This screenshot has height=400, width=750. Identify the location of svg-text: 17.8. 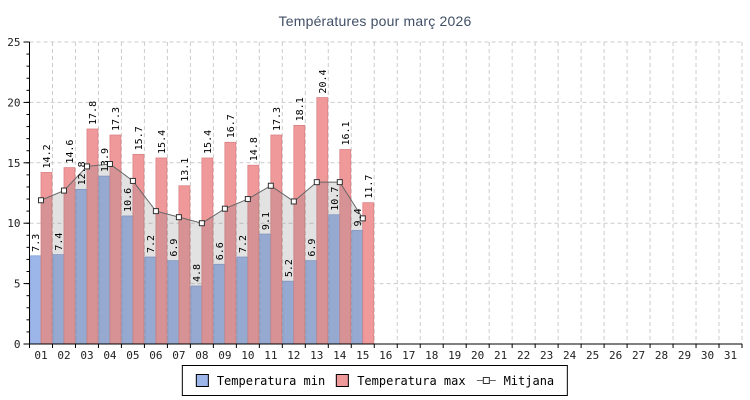
(93, 113).